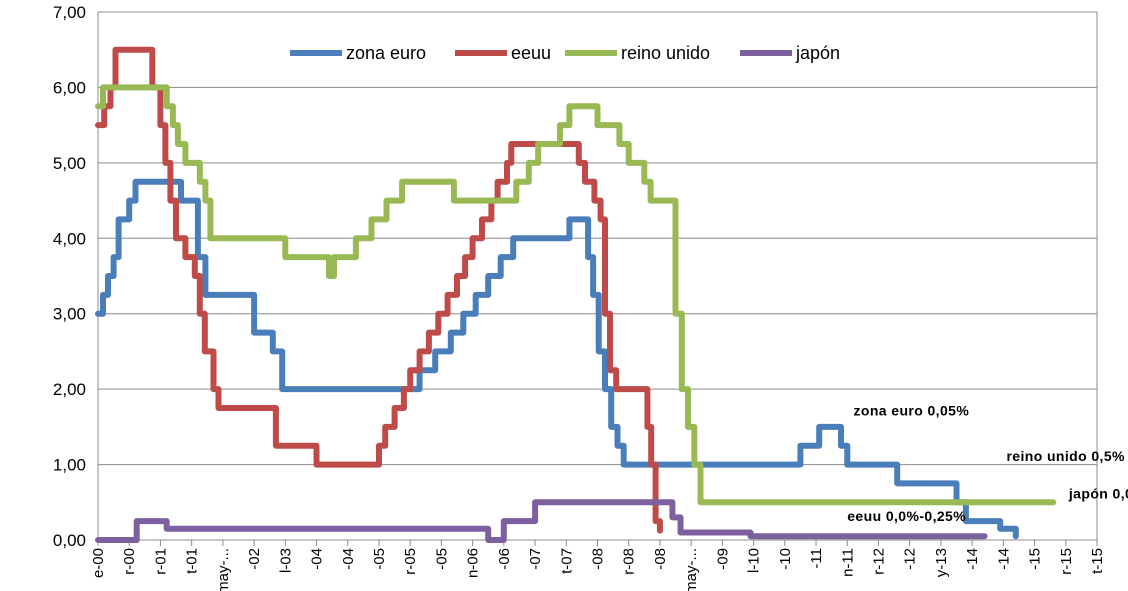 This screenshot has height=591, width=1128. I want to click on y-tick-label: 4,00, so click(69, 238).